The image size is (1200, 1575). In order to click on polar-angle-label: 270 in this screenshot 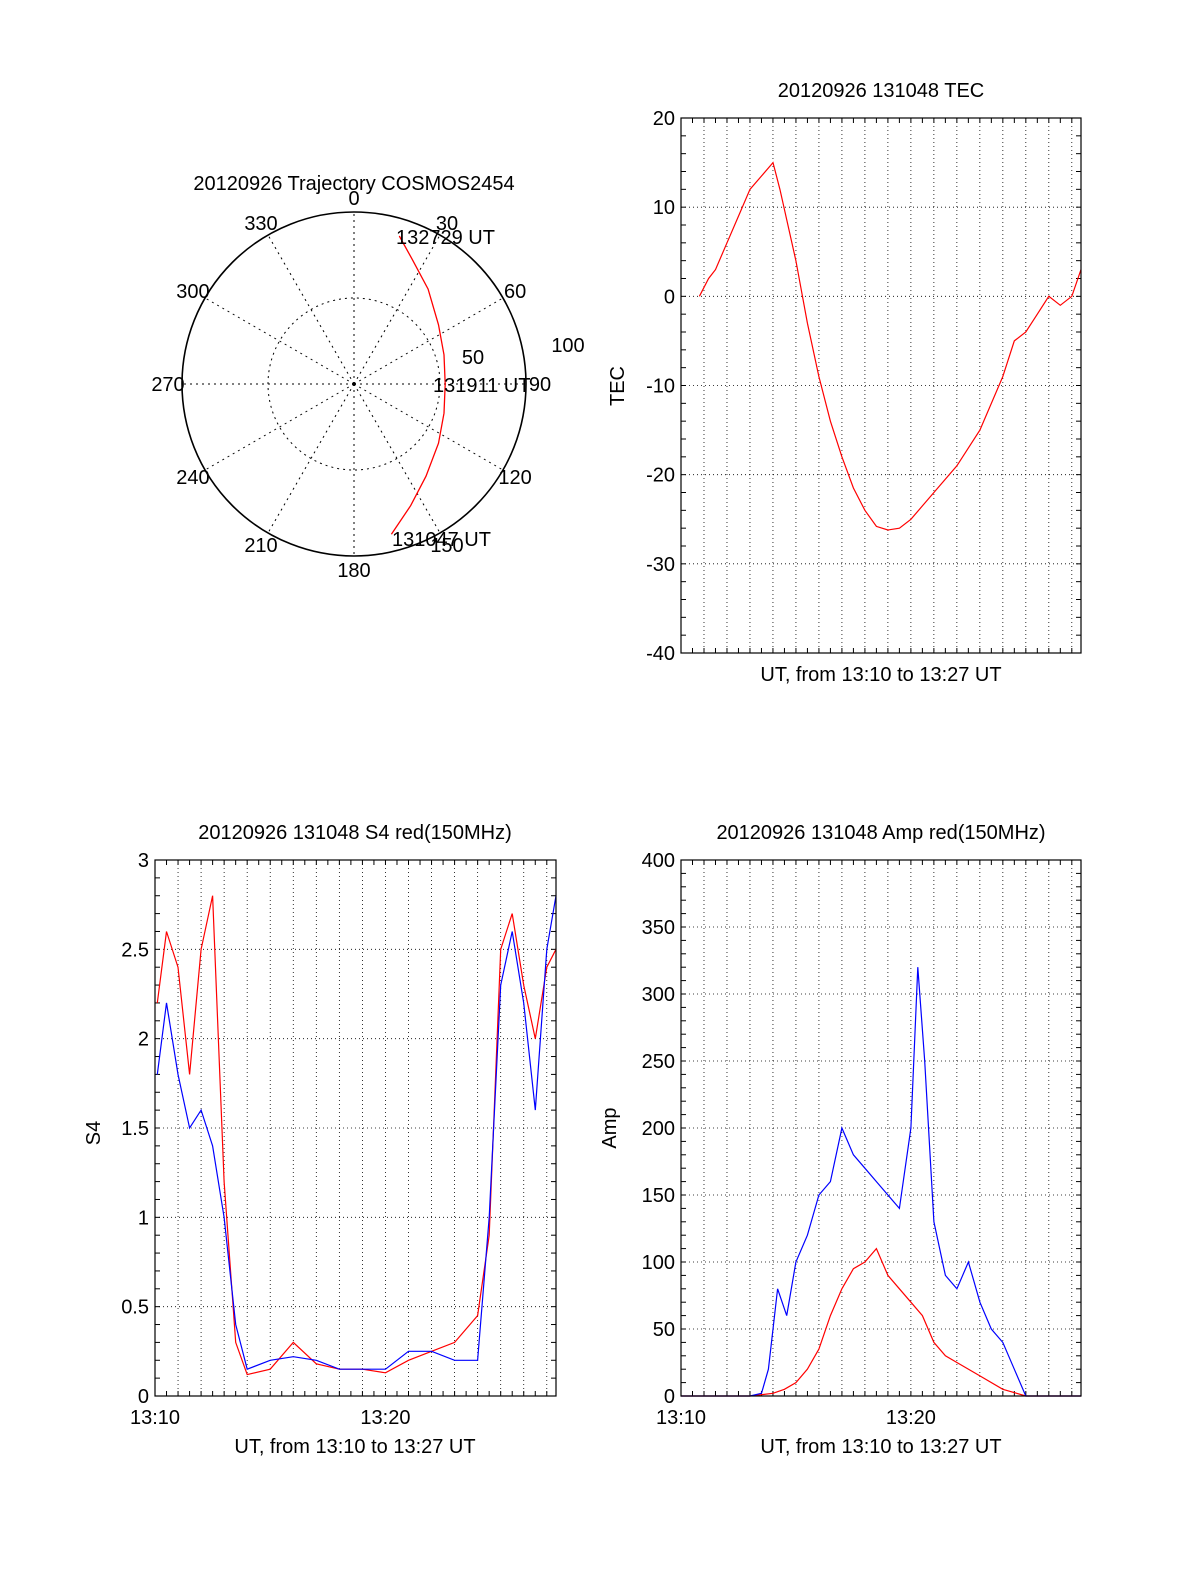, I will do `click(167, 385)`.